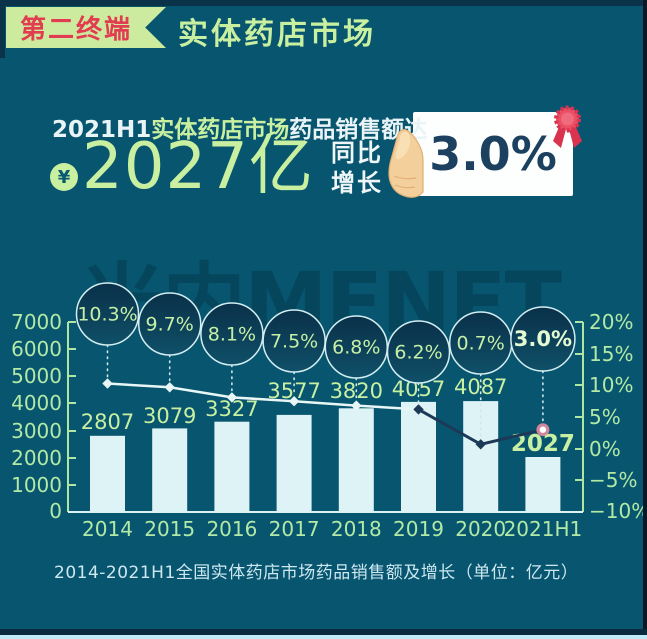 This screenshot has width=647, height=639. I want to click on hand-icon, so click(406, 163).